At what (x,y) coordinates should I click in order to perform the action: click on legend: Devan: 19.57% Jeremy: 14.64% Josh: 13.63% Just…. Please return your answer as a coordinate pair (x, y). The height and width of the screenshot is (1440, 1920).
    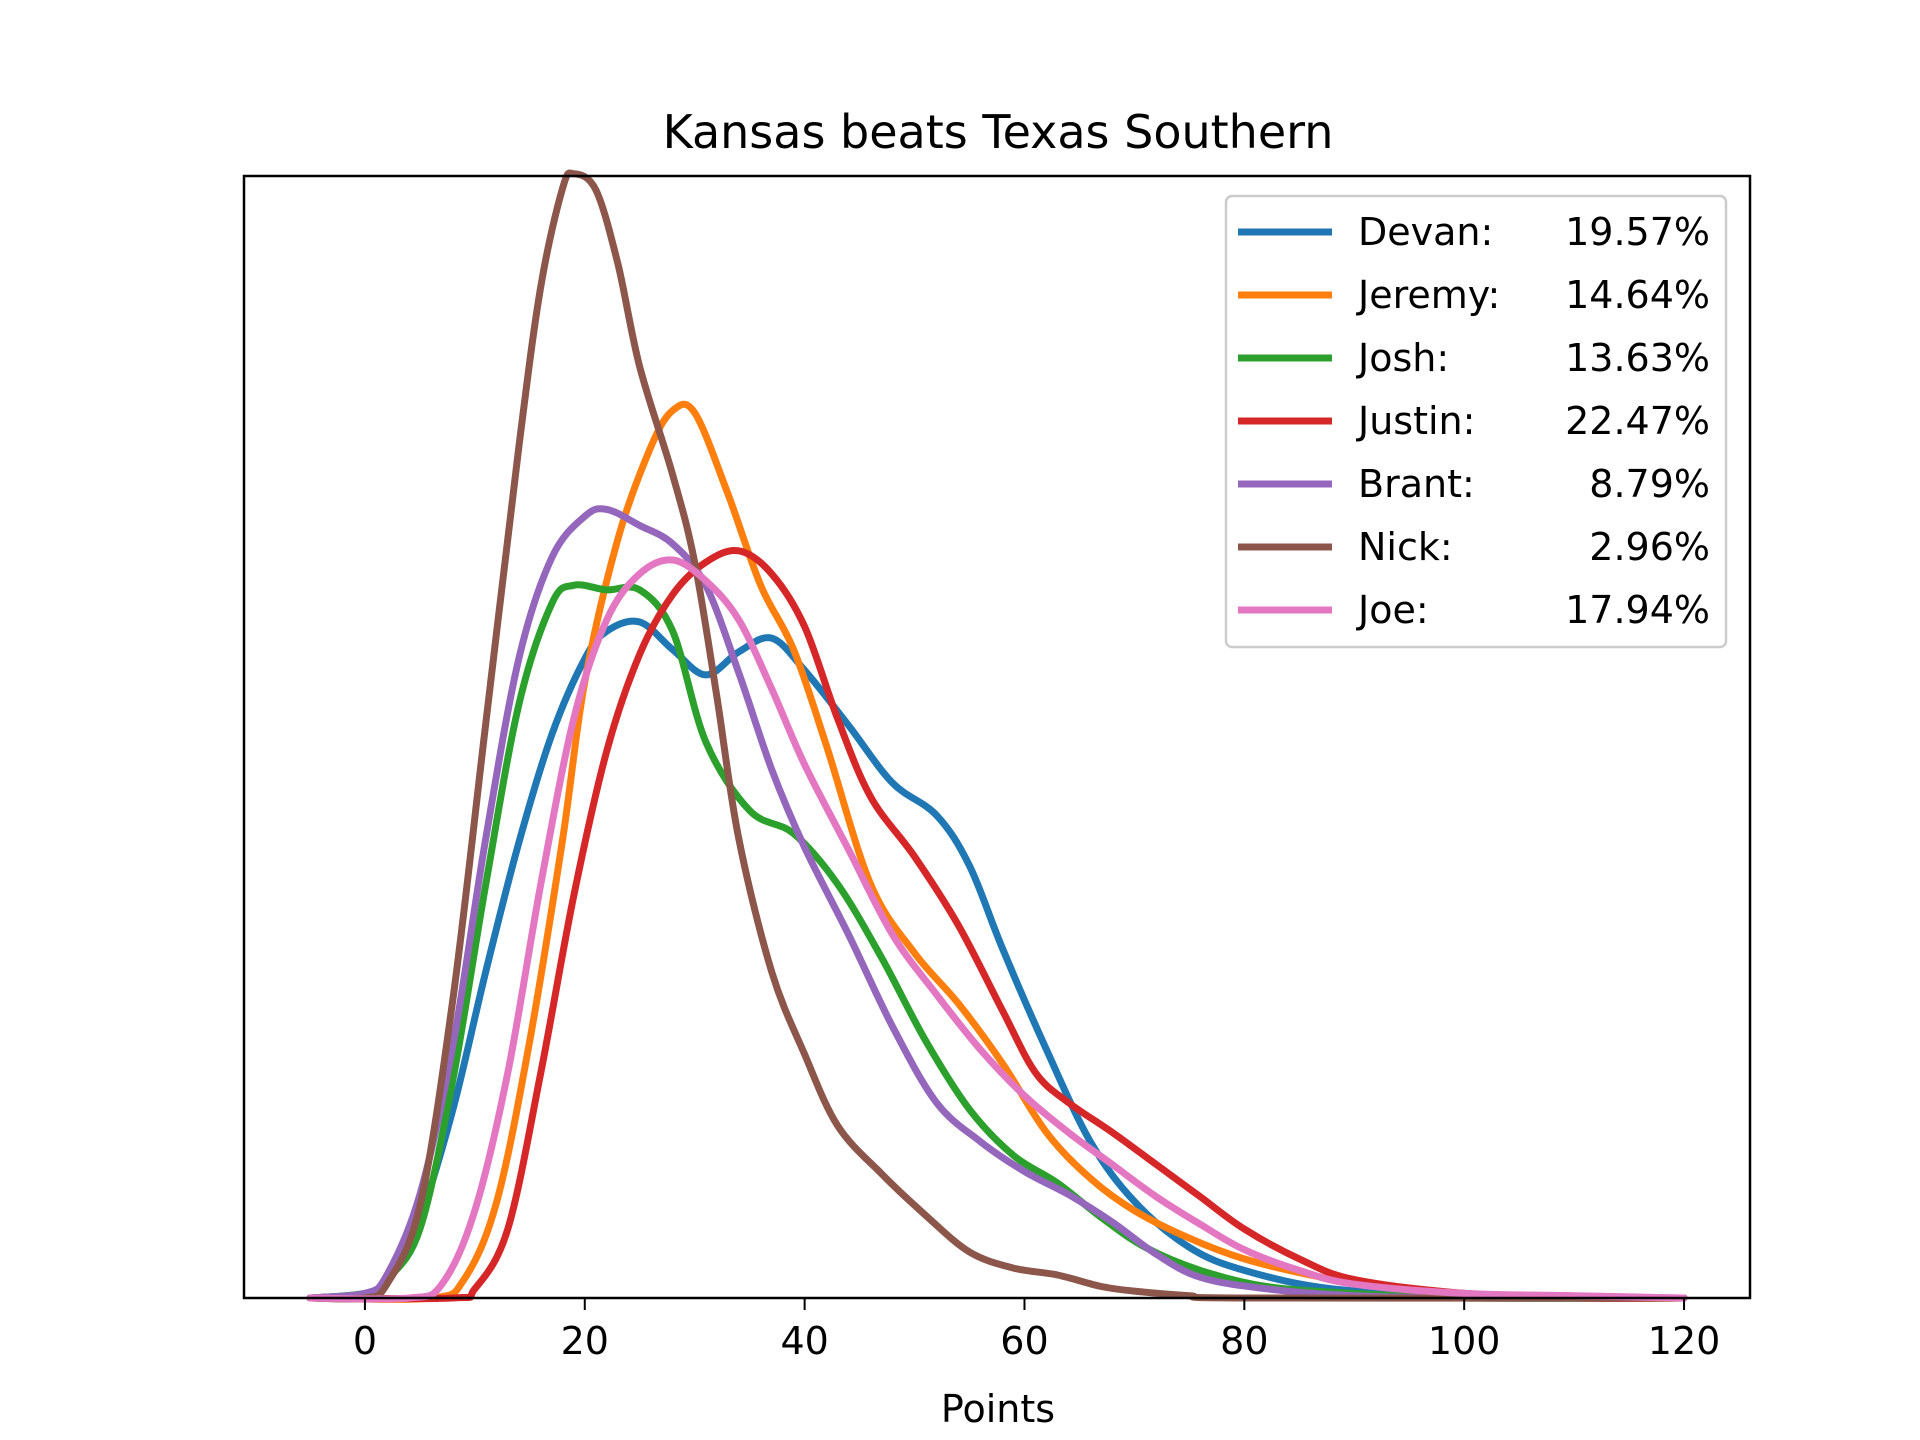
    Looking at the image, I should click on (1476, 421).